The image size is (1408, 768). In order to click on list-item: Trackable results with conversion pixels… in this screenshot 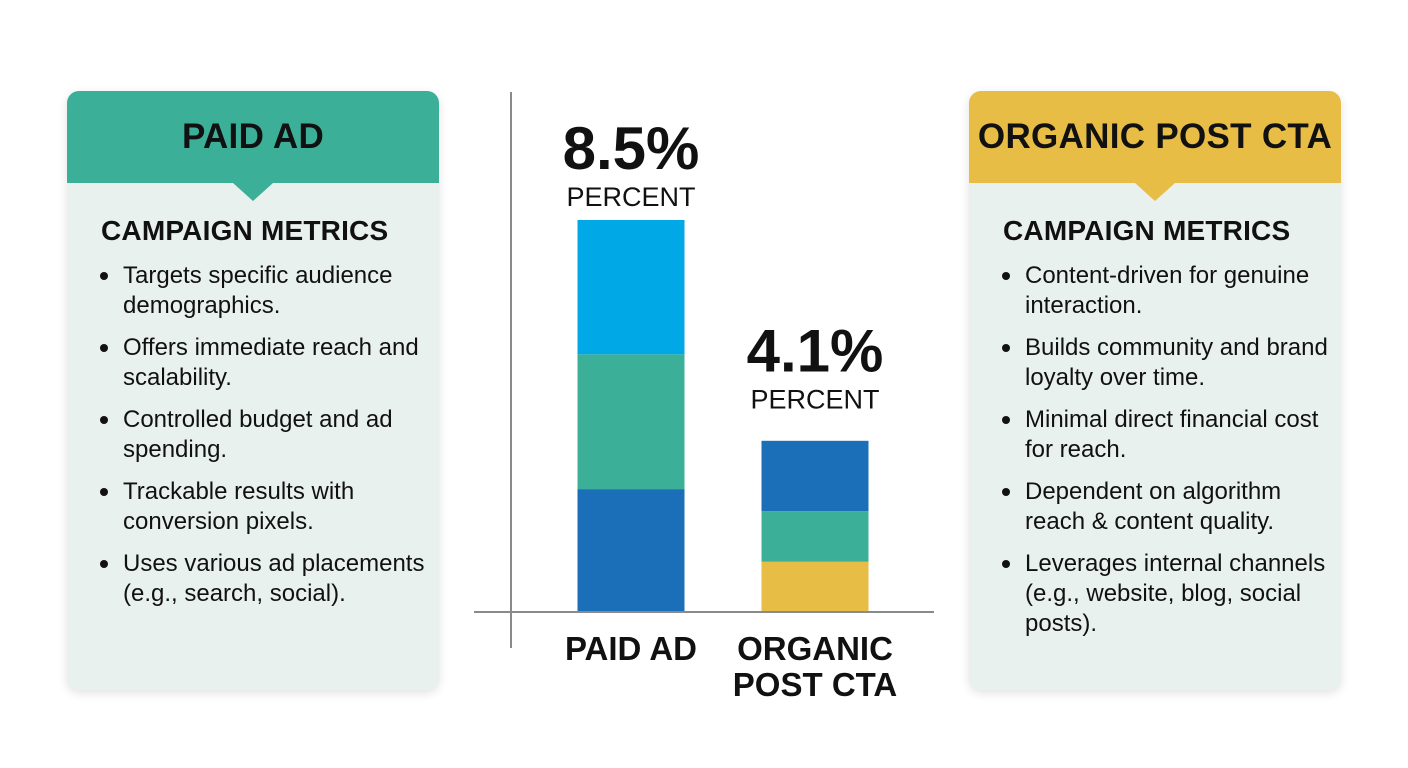, I will do `click(262, 507)`.